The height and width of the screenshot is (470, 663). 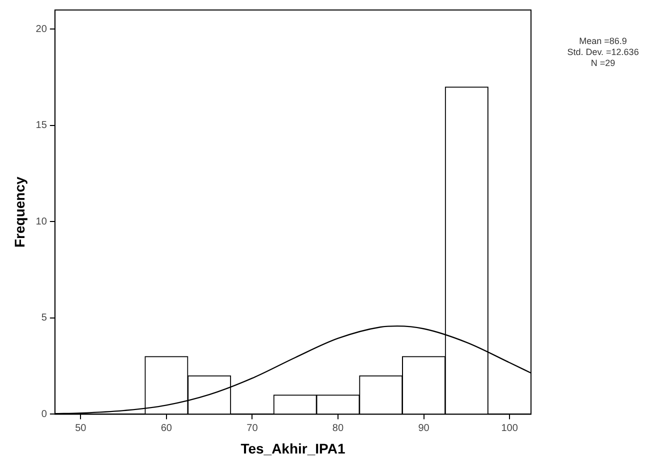 I want to click on text: N =29, so click(x=603, y=63).